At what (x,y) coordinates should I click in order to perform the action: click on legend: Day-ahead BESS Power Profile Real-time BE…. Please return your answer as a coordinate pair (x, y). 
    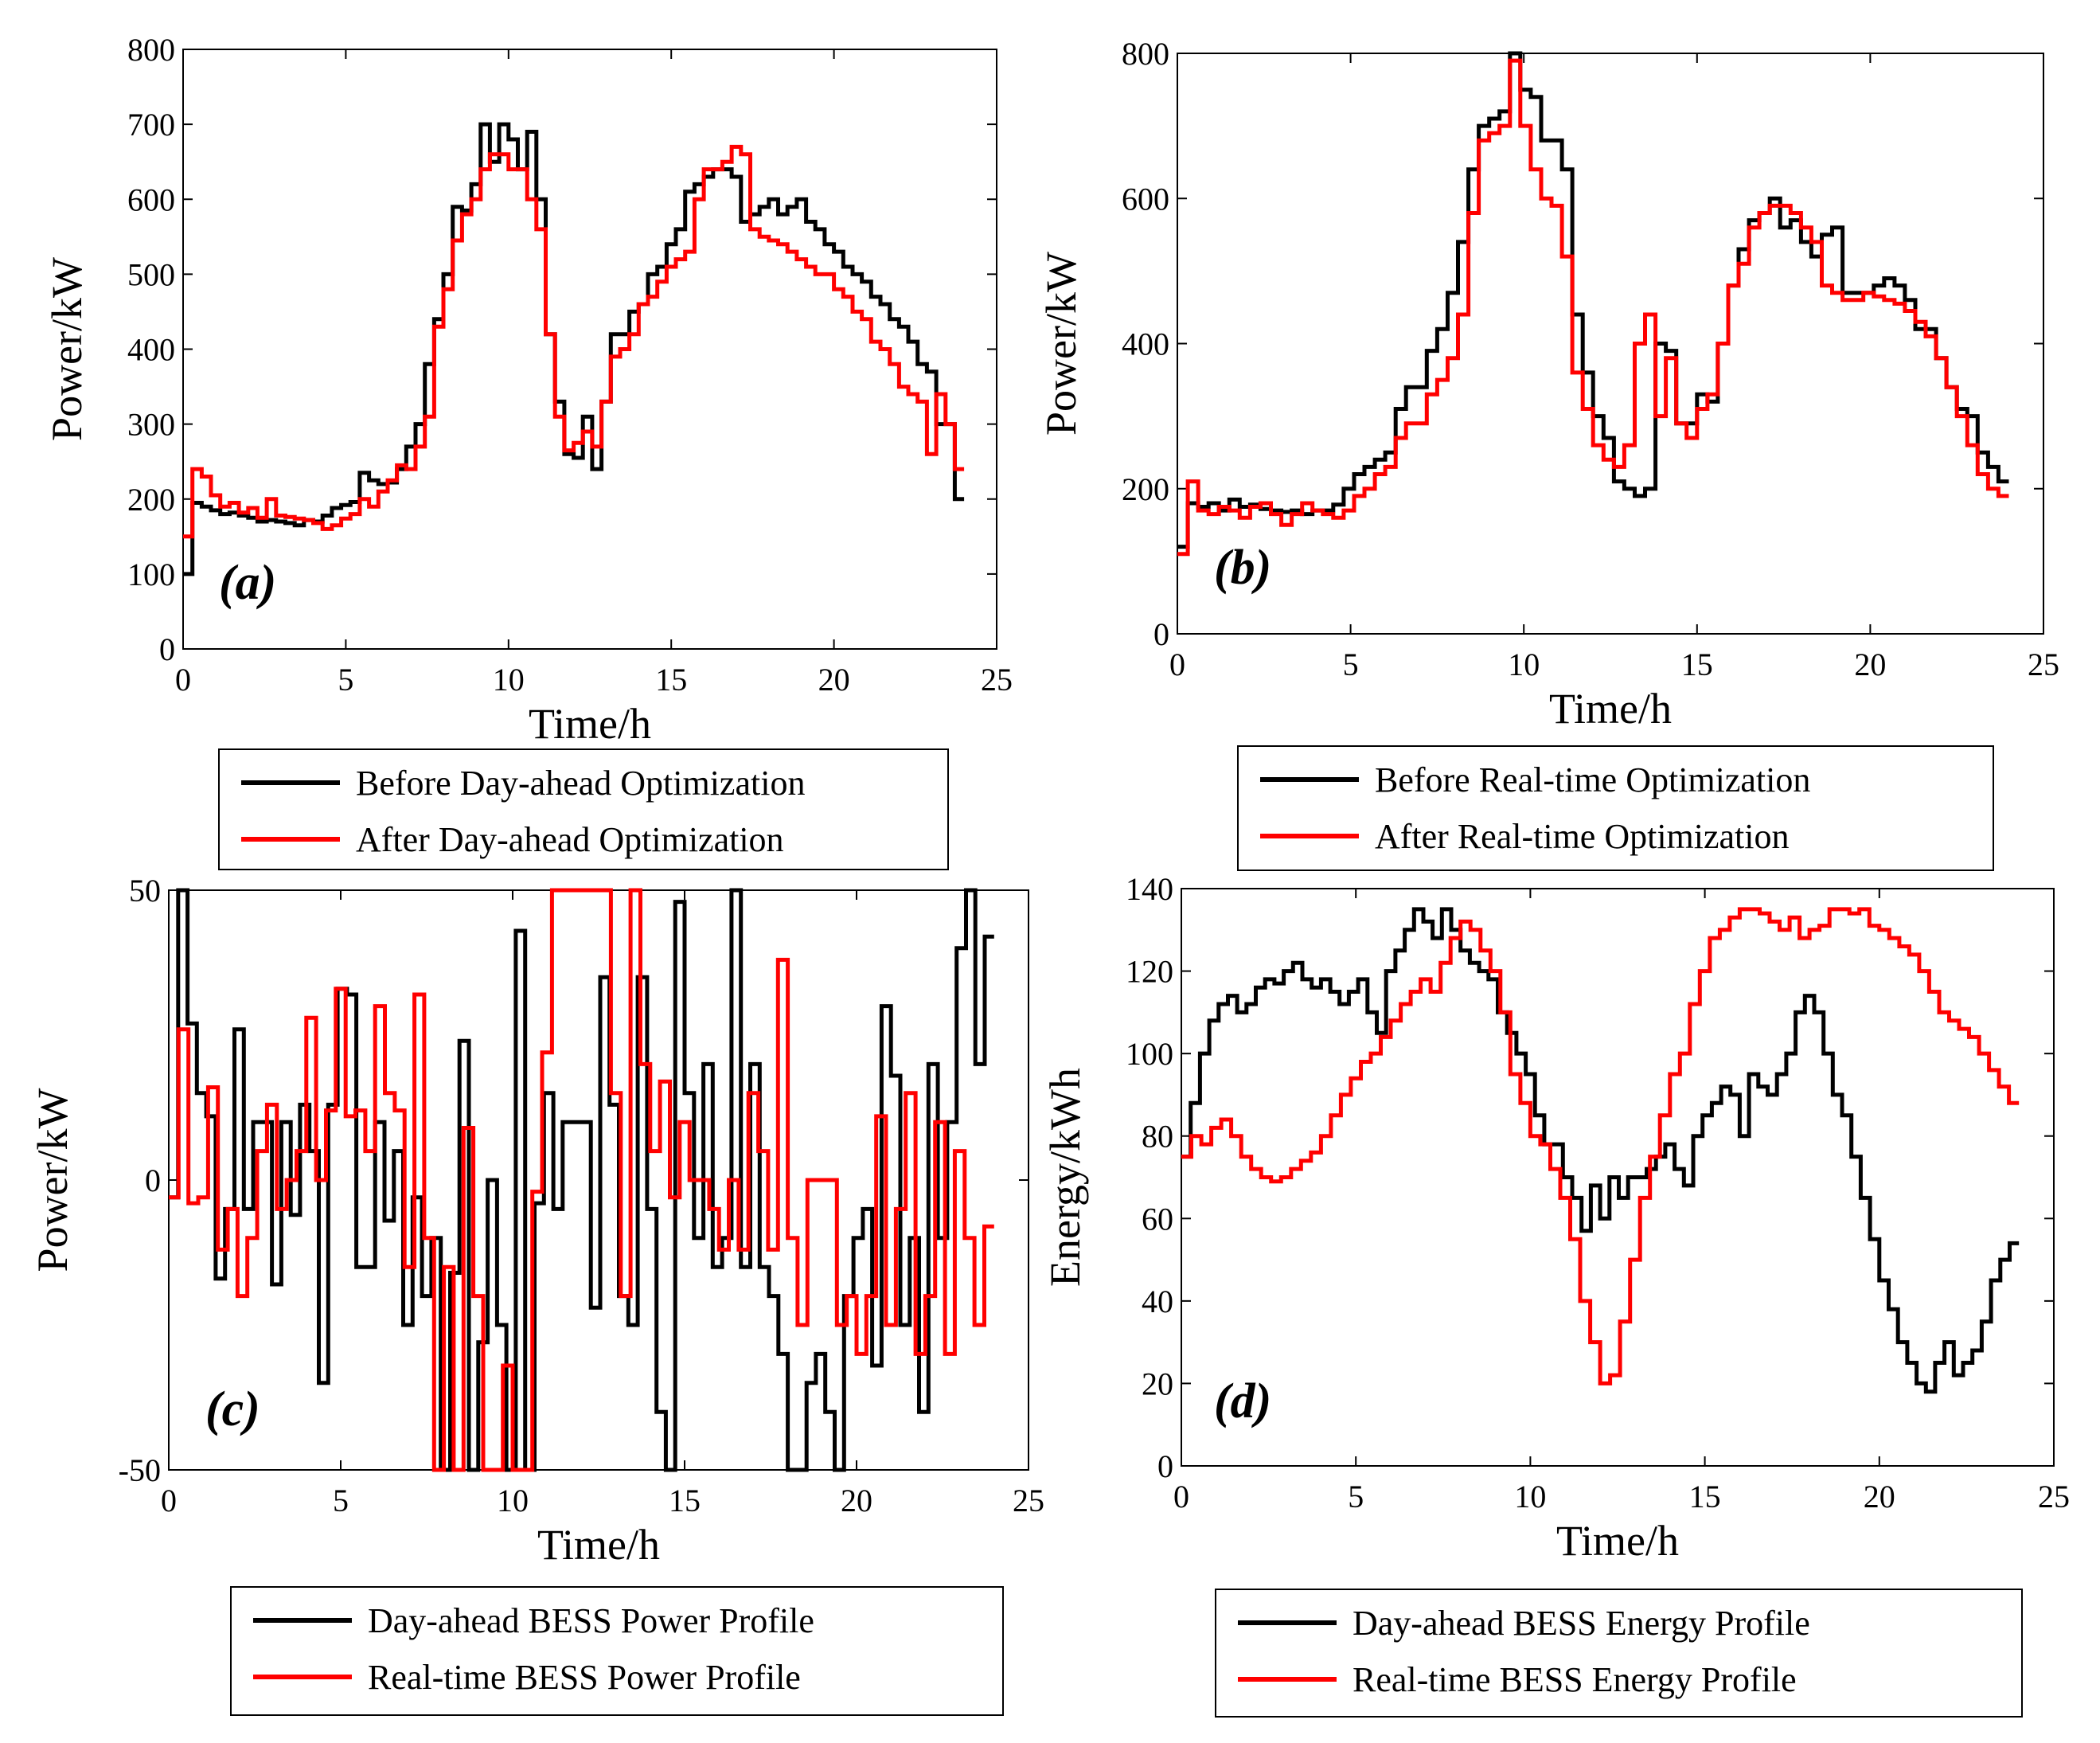
    Looking at the image, I should click on (617, 1651).